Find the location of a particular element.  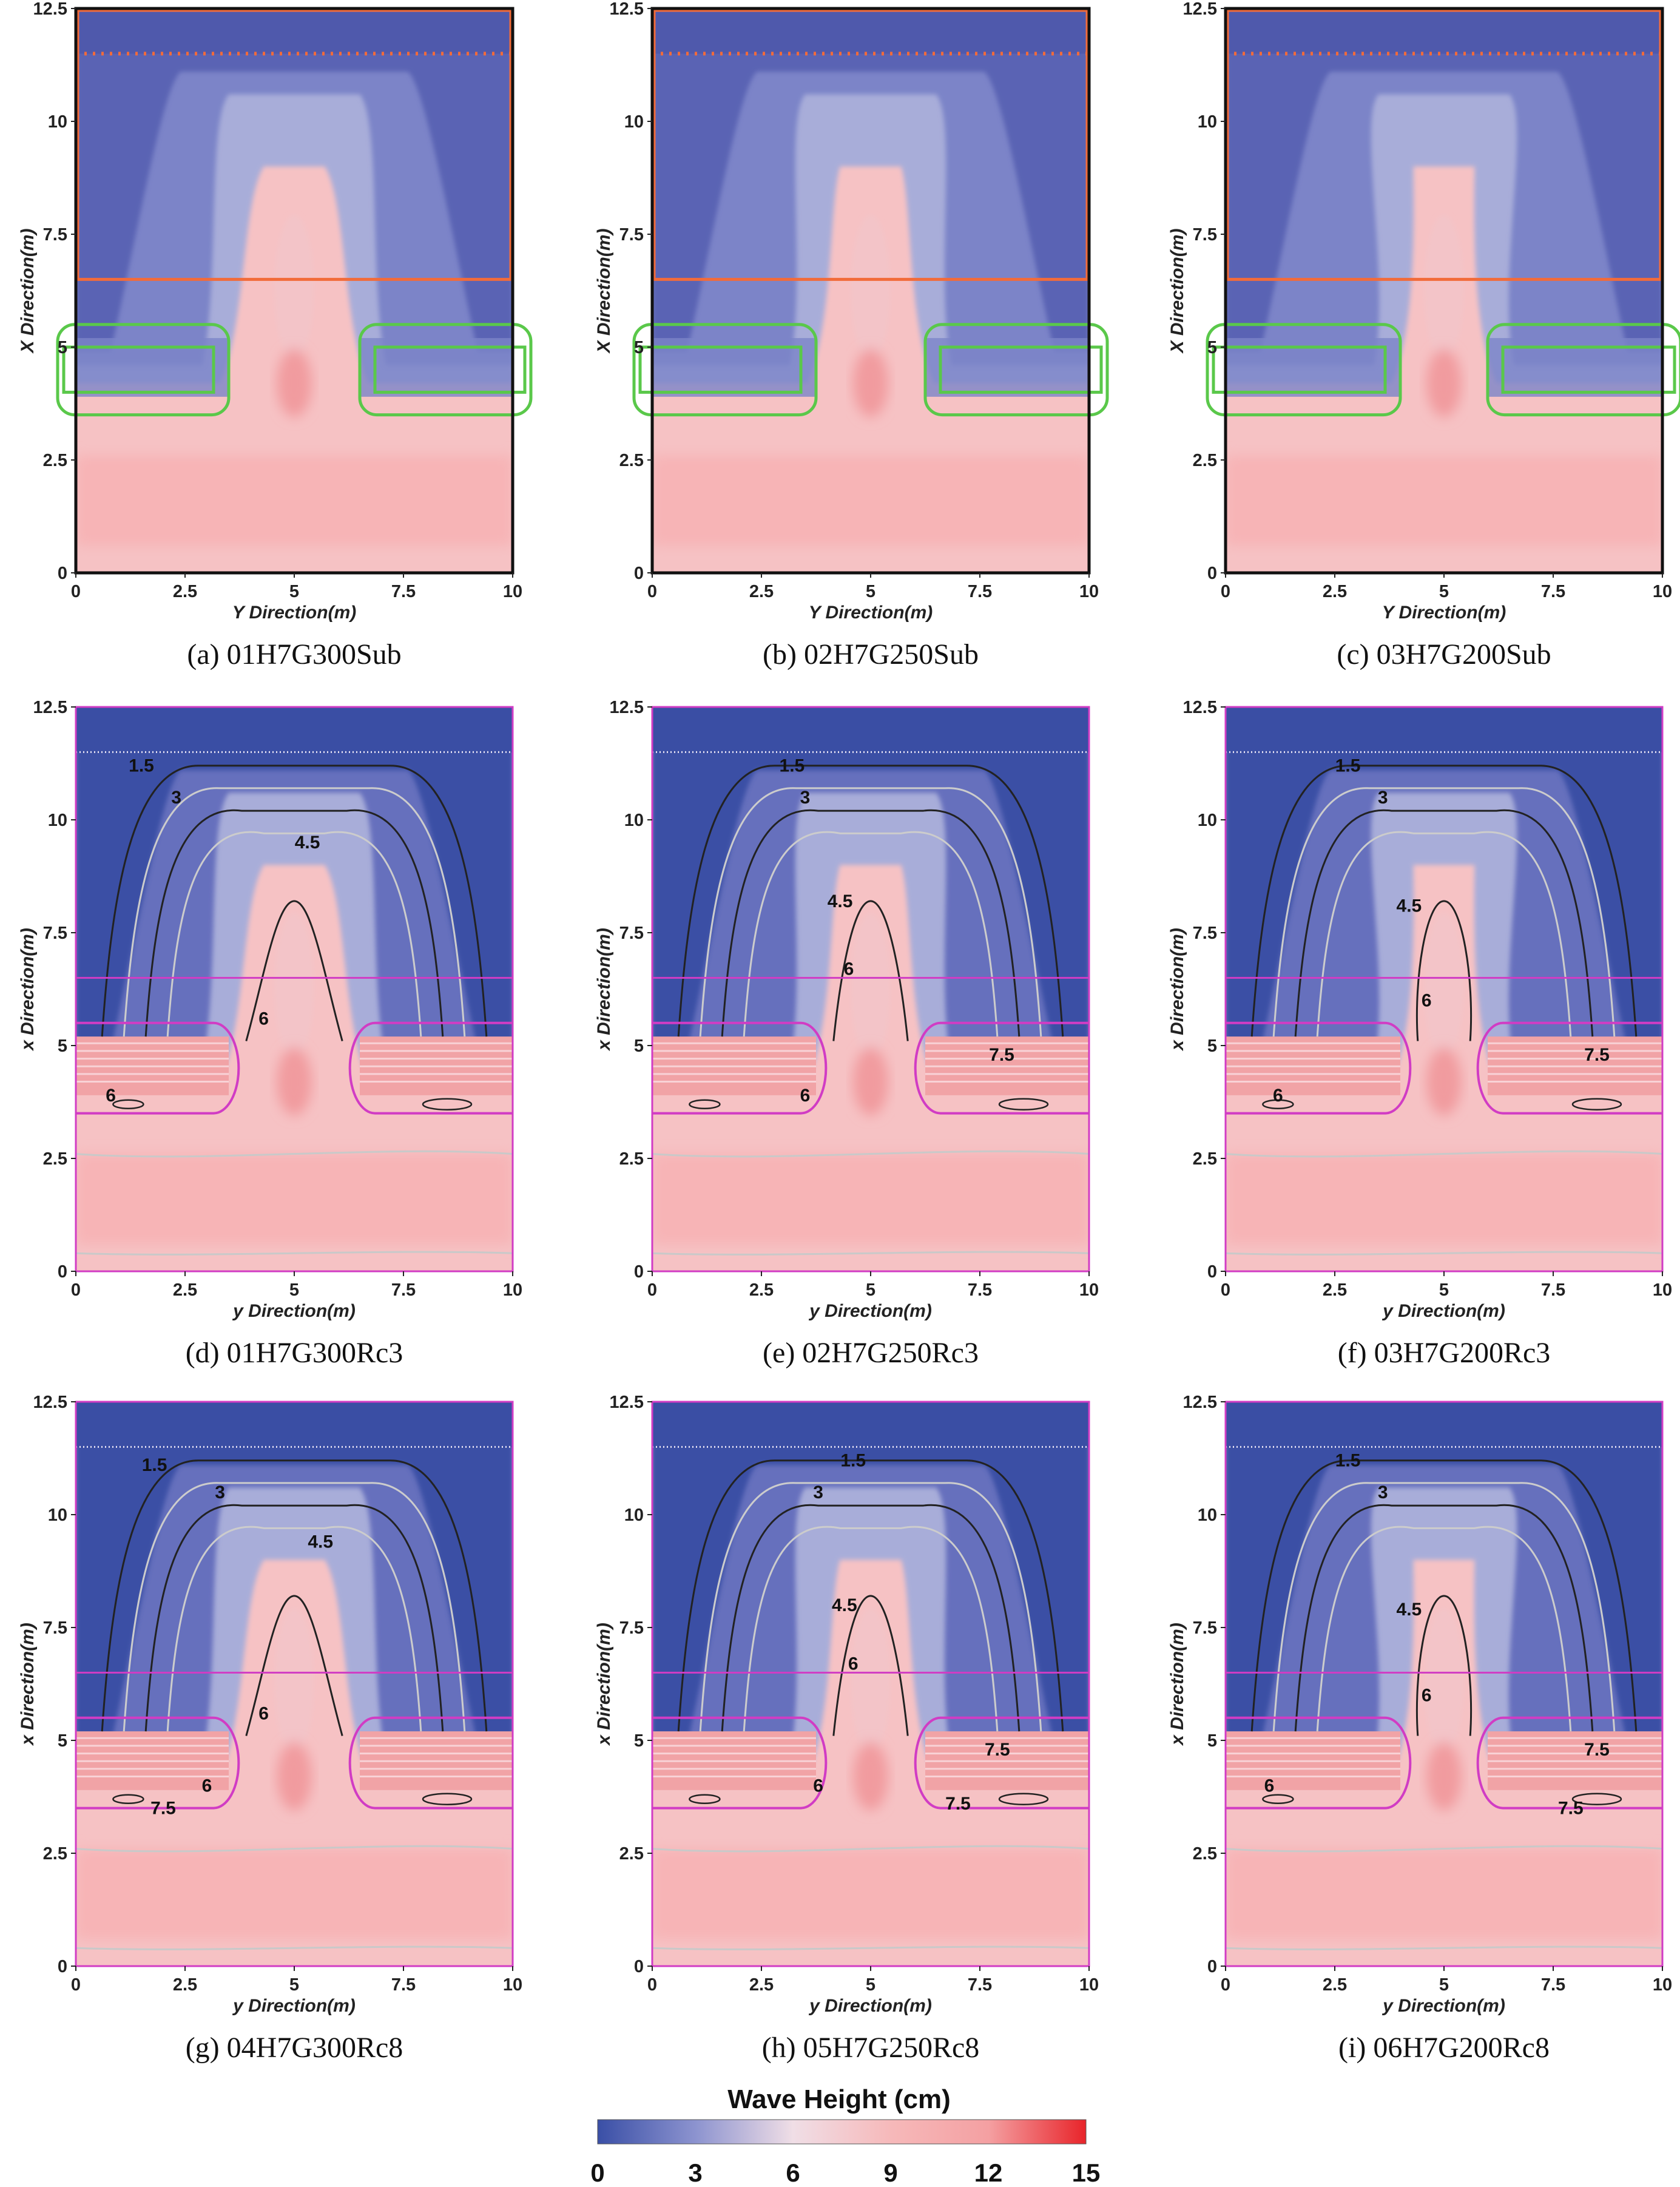

panel-caption: (b) 02H7G250Sub is located at coordinates (871, 654).